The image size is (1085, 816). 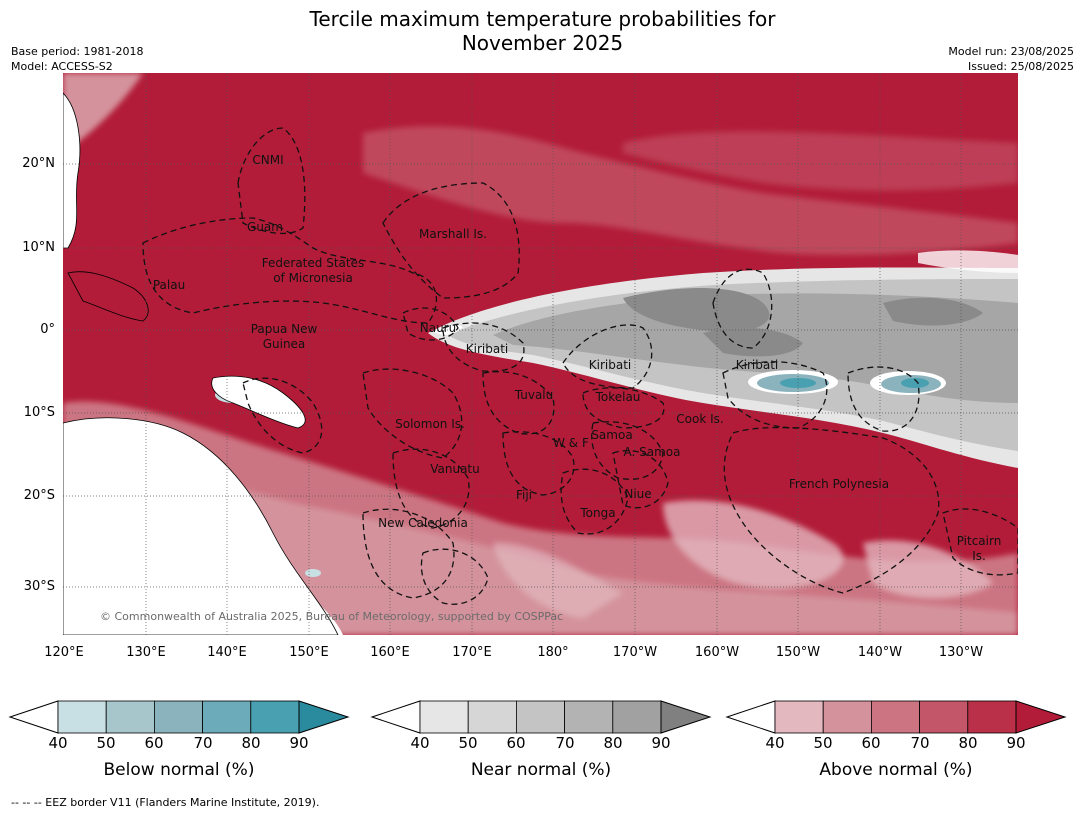 What do you see at coordinates (423, 523) in the screenshot?
I see `label-new-caledonia: New Caledonia` at bounding box center [423, 523].